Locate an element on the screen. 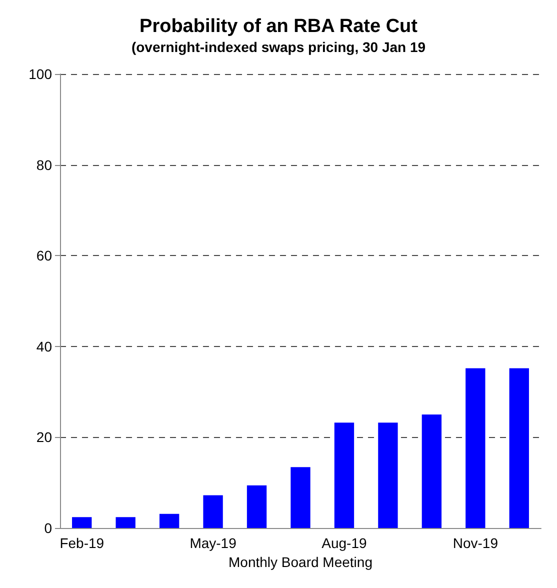 Image resolution: width=557 pixels, height=588 pixels. x-tick-label: Feb-19 is located at coordinates (82, 543).